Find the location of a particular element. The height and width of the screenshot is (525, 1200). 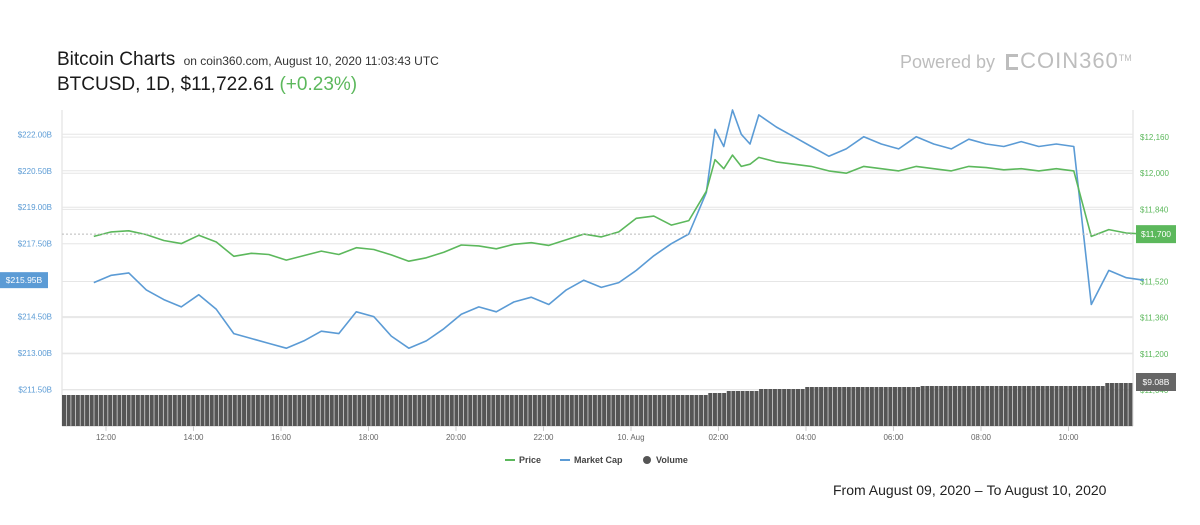

legend-market-cap-label: Market Cap is located at coordinates (598, 460).